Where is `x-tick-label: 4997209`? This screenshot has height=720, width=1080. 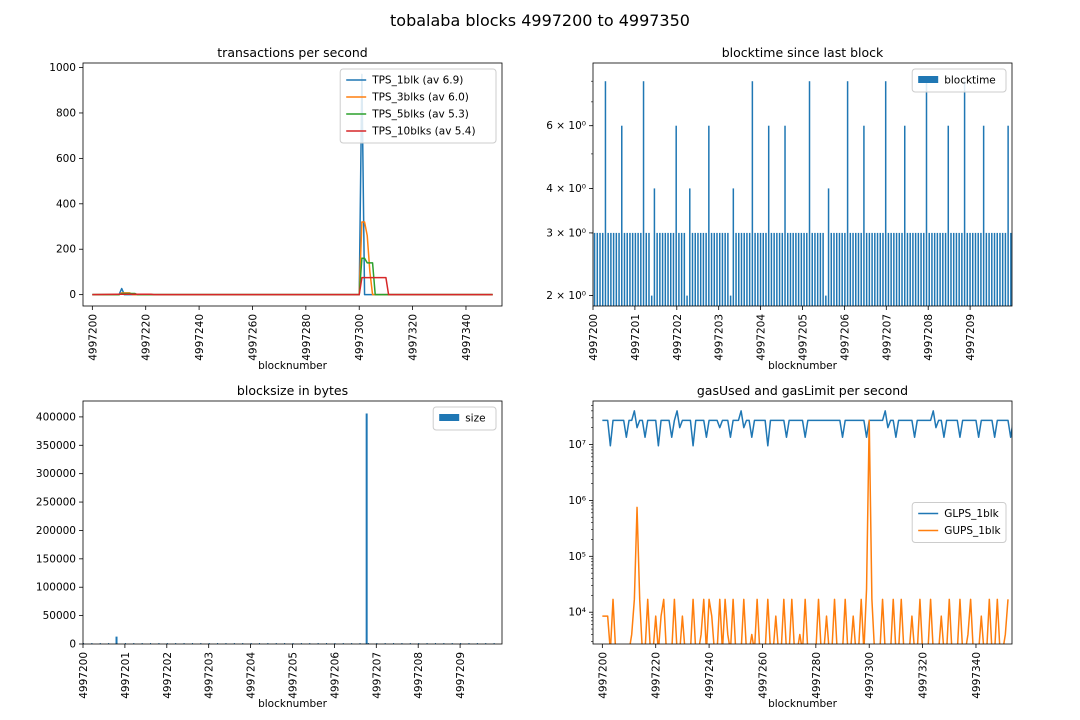
x-tick-label: 4997209 is located at coordinates (971, 337).